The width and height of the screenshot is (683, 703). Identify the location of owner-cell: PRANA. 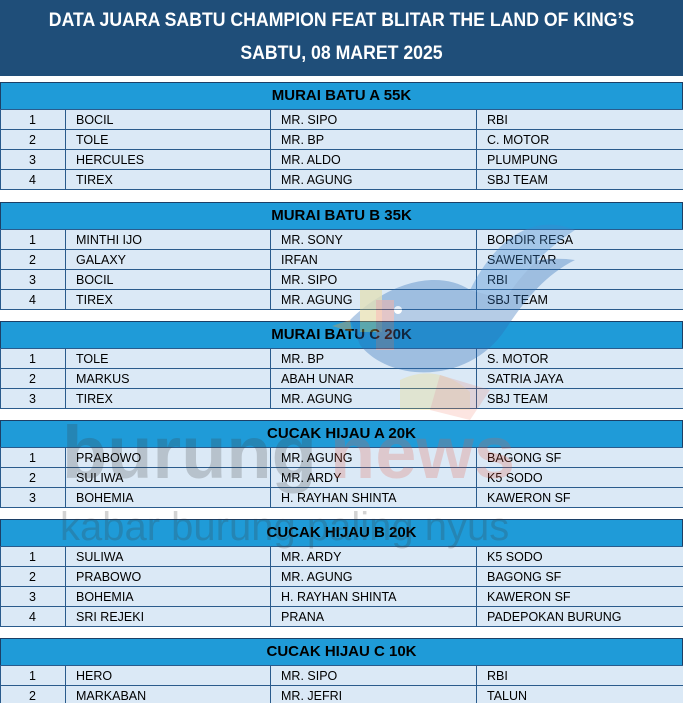
(373, 616).